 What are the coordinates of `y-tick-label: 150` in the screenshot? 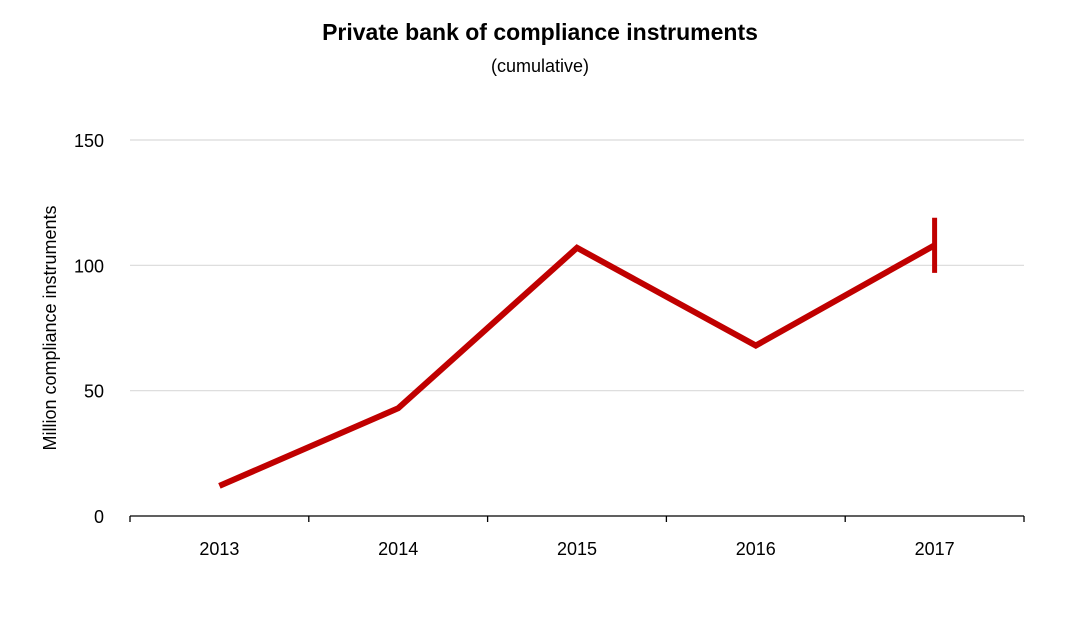 It's located at (89, 141).